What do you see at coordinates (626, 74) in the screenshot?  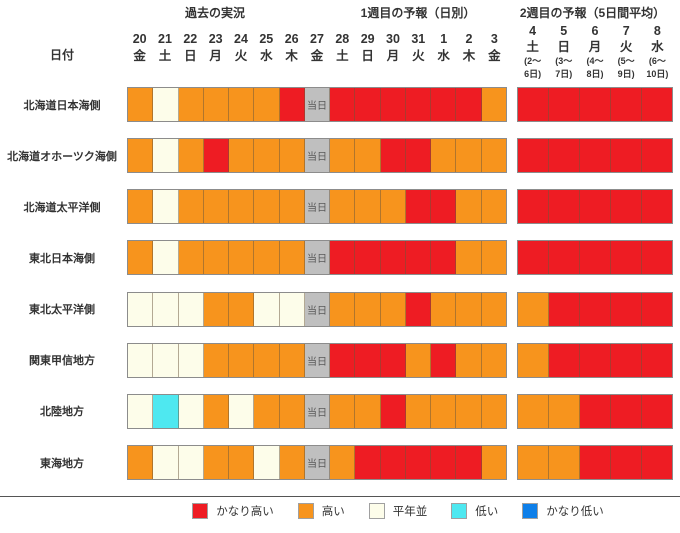 I see `avg-range-end: 9日)` at bounding box center [626, 74].